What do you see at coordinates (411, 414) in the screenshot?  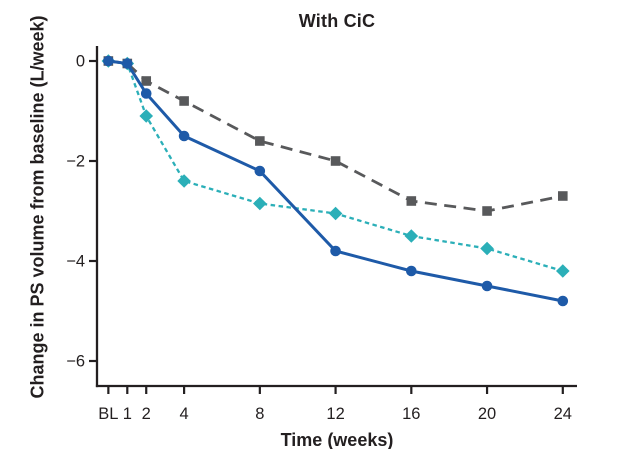 I see `x-tick-label: 16` at bounding box center [411, 414].